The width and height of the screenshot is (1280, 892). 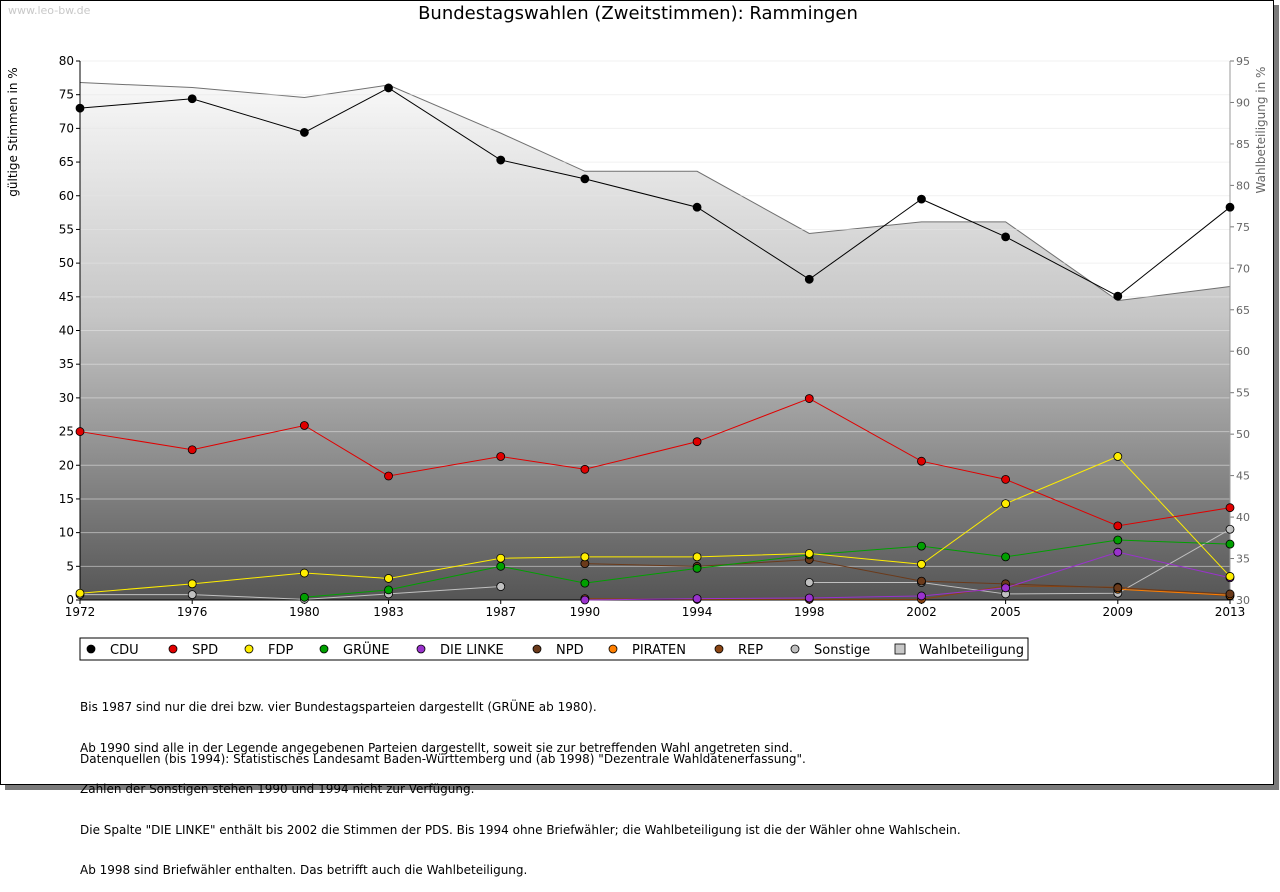 What do you see at coordinates (66, 263) in the screenshot?
I see `y-tick-label: 50` at bounding box center [66, 263].